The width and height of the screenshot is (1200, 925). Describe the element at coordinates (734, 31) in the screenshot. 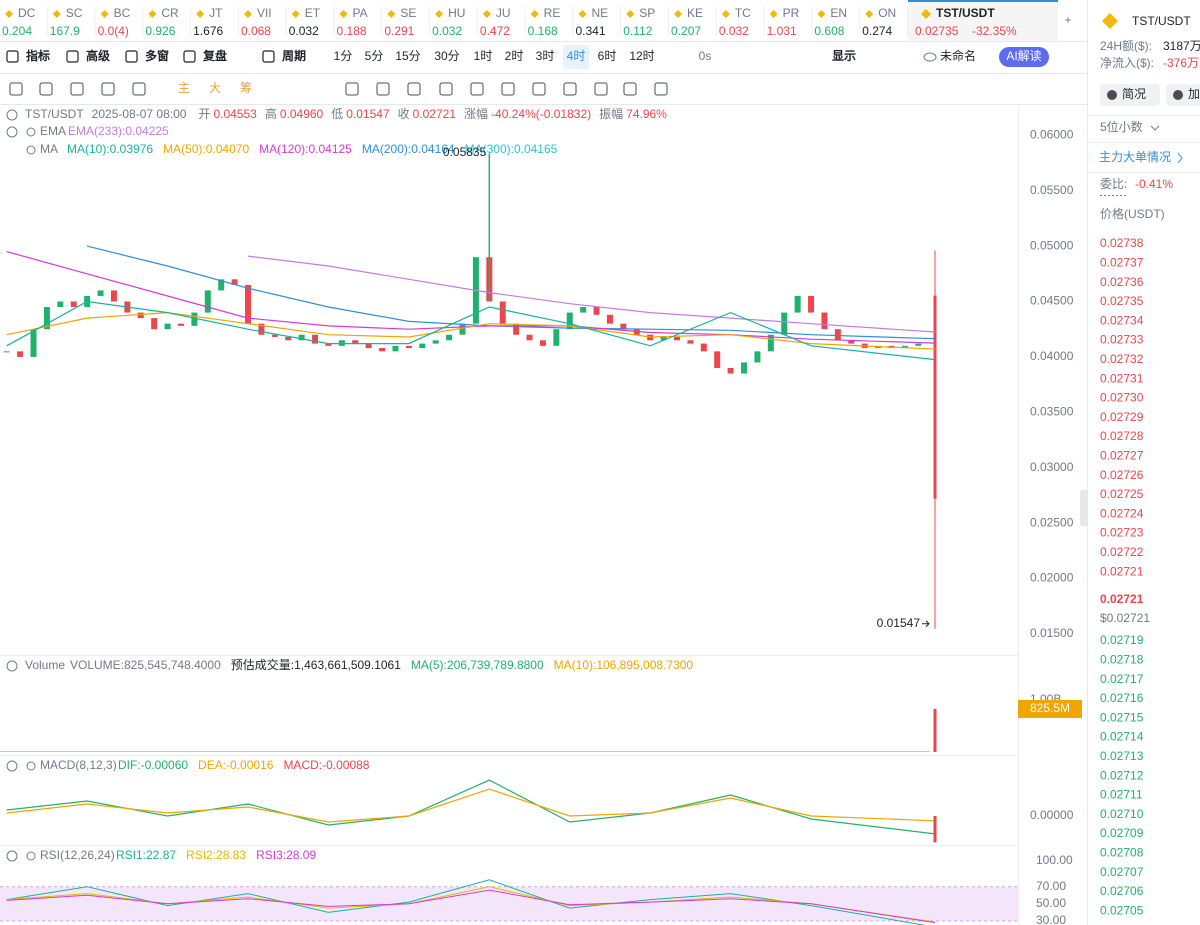

I see `ticker-price: 0.032` at that location.